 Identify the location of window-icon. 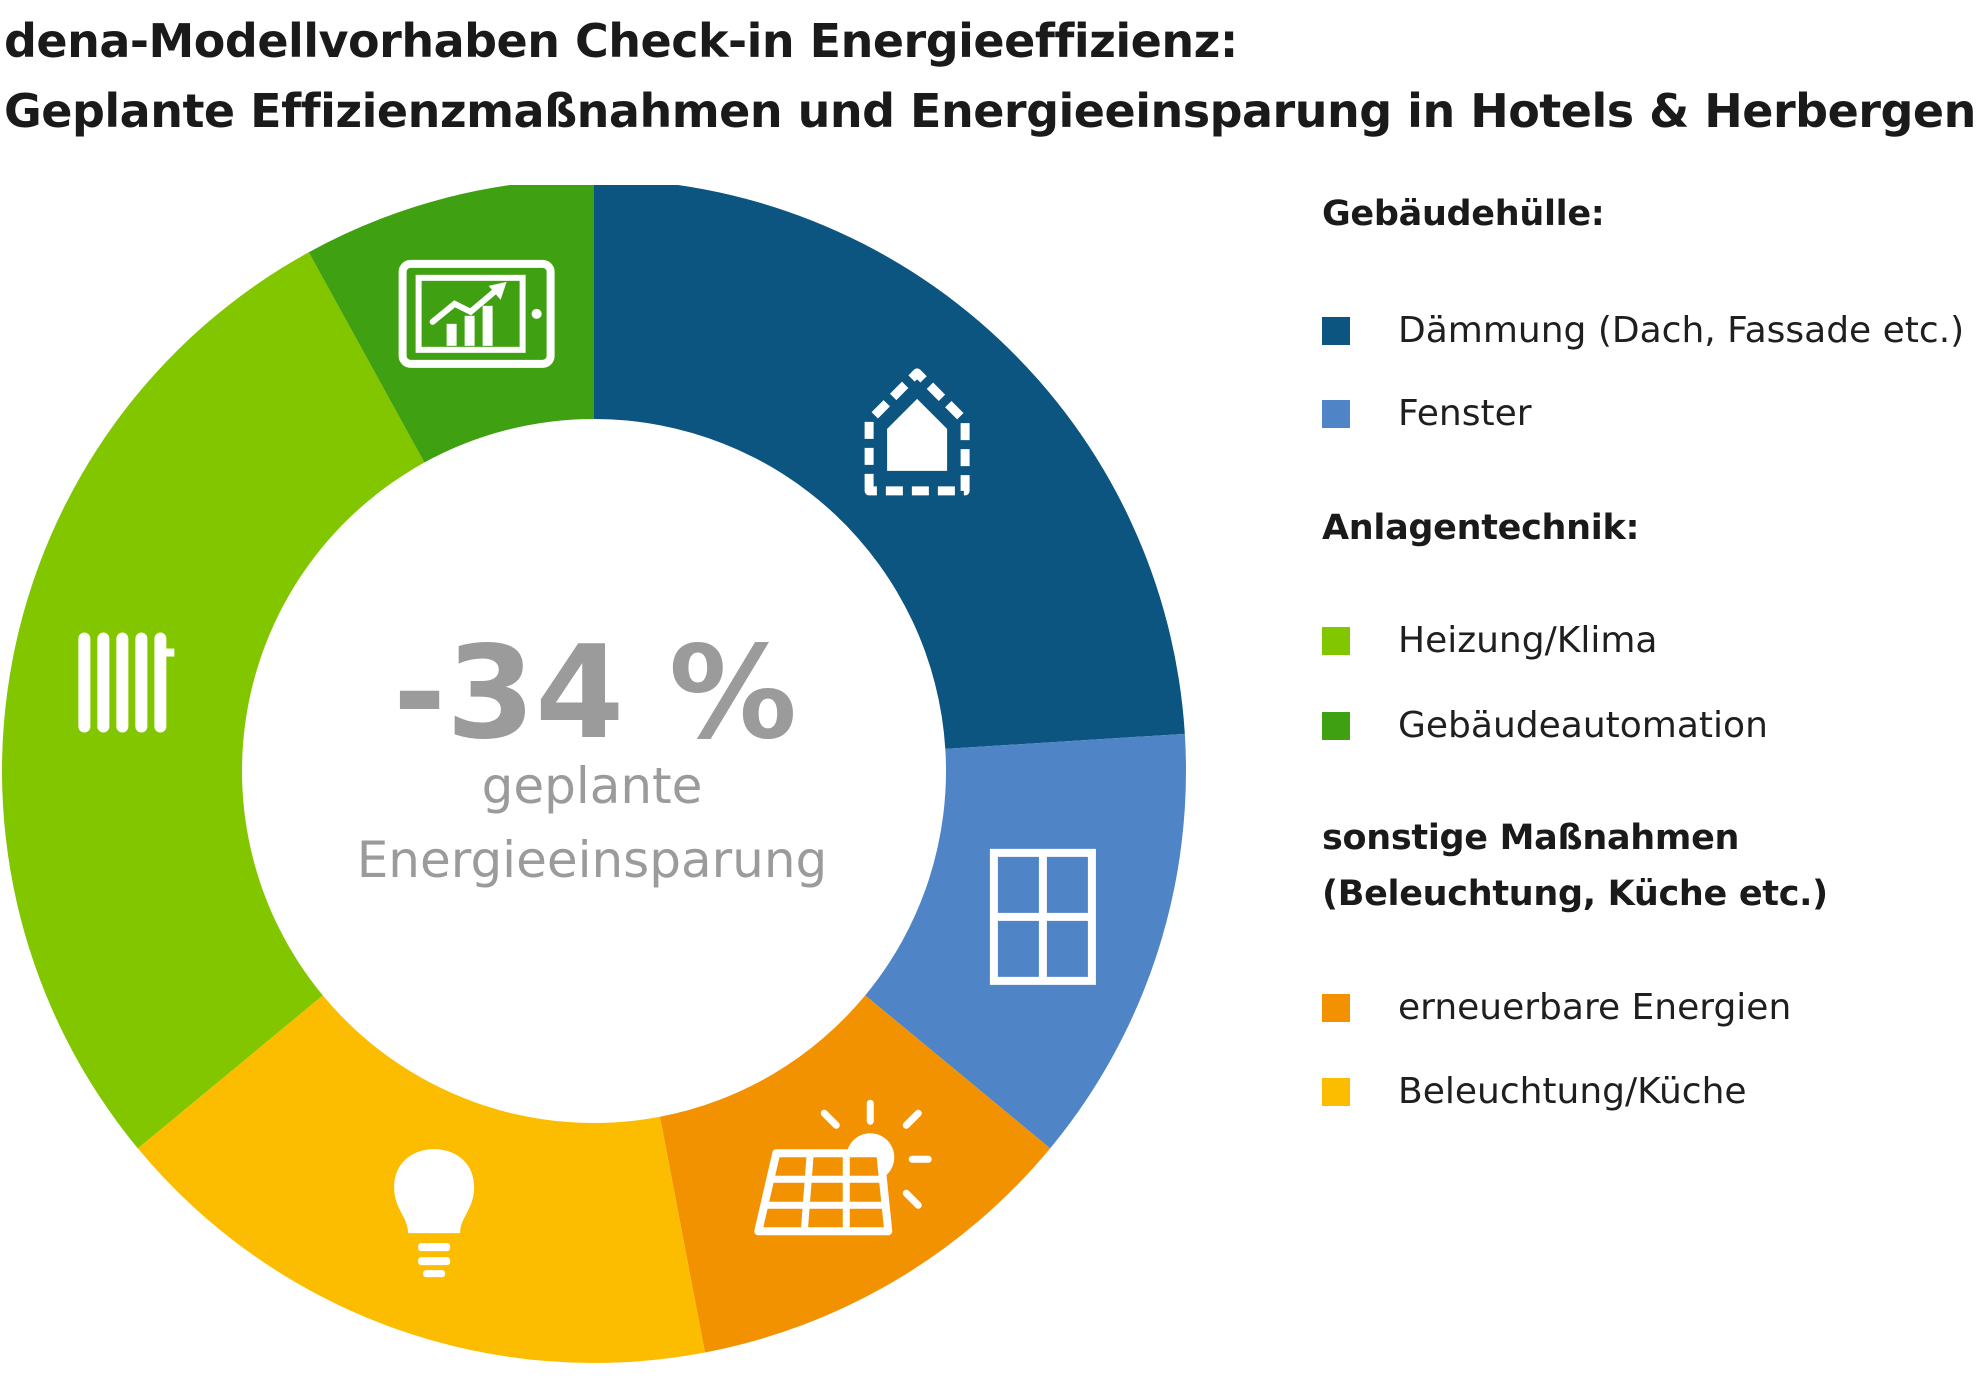
(1042, 916).